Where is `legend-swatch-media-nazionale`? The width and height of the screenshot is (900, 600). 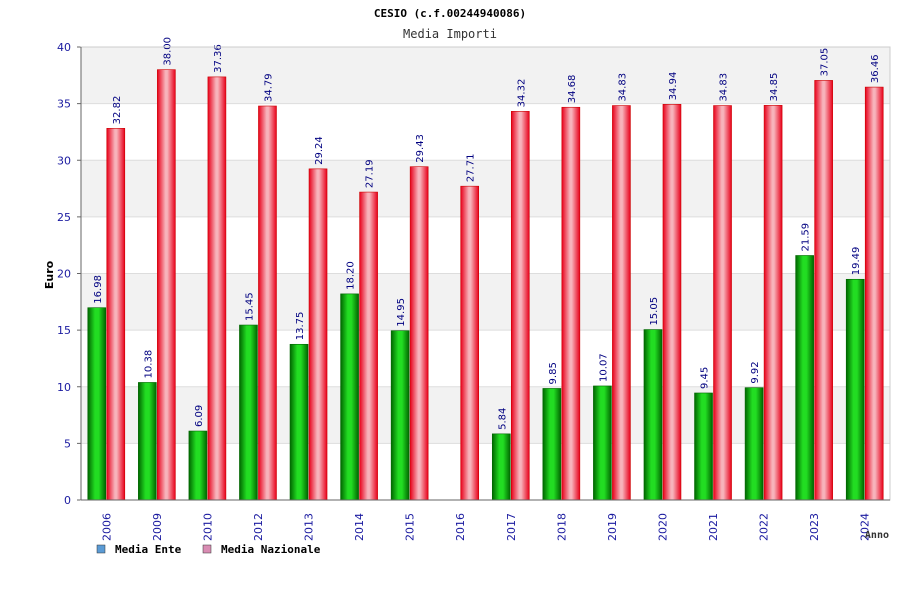 legend-swatch-media-nazionale is located at coordinates (207, 549).